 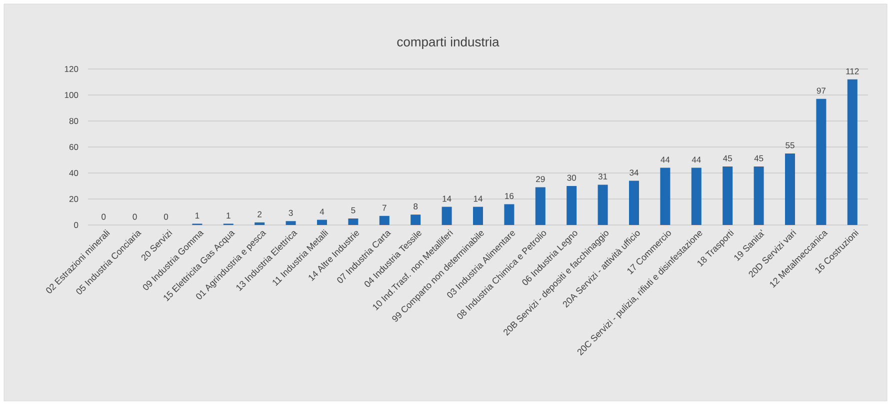 I want to click on data-label: 34, so click(x=634, y=173).